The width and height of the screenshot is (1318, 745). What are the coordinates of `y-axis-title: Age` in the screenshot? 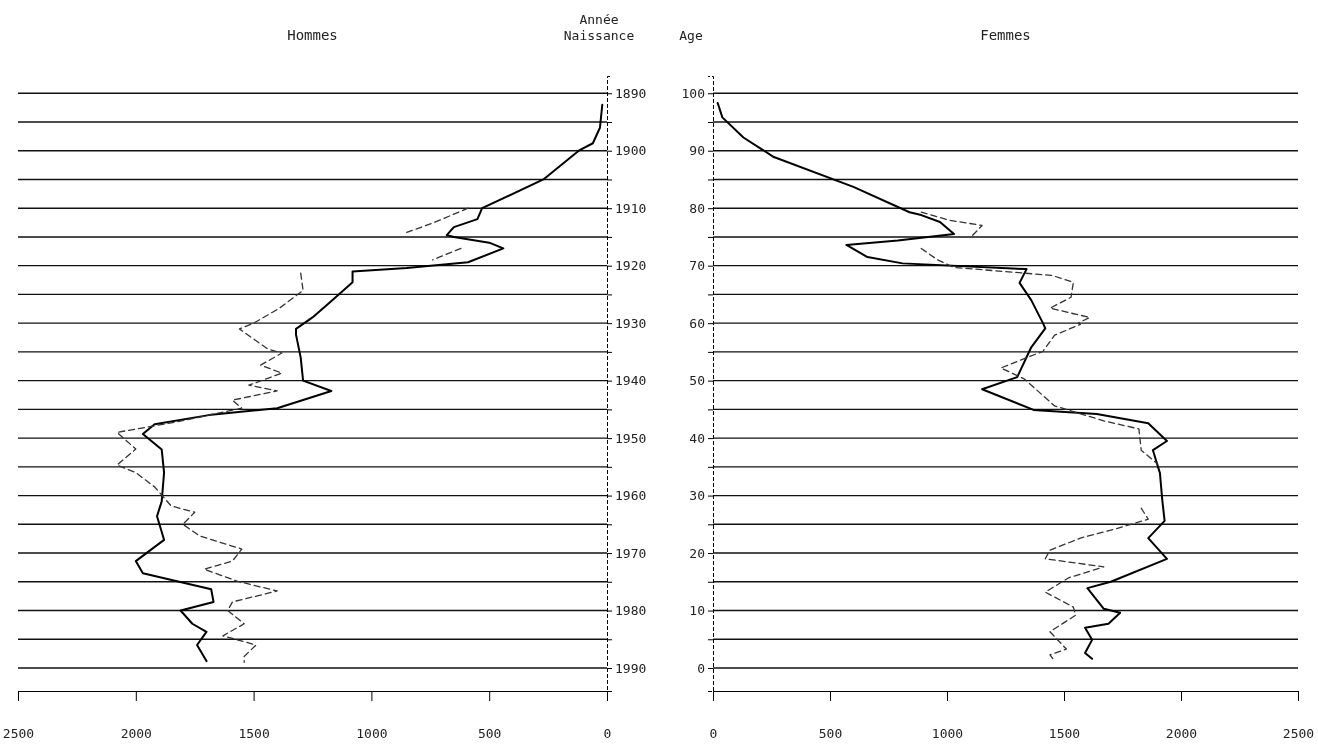 It's located at (691, 35).